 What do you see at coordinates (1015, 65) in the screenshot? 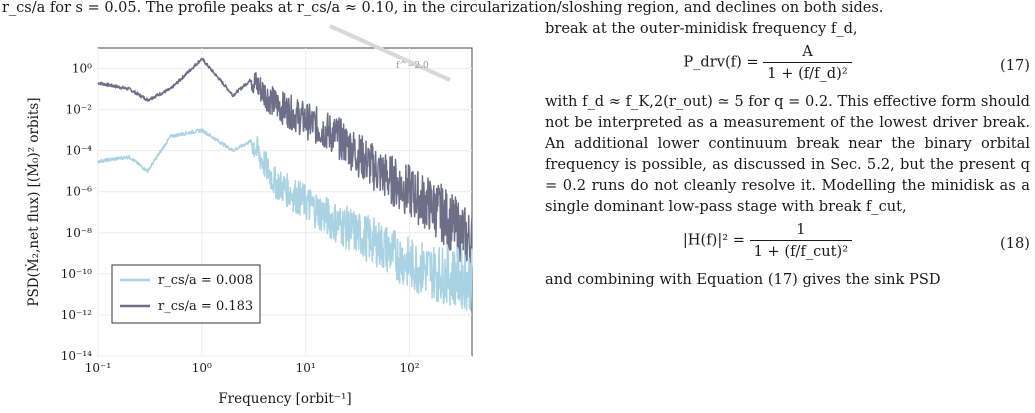
I see `eq17-number: (17)` at bounding box center [1015, 65].